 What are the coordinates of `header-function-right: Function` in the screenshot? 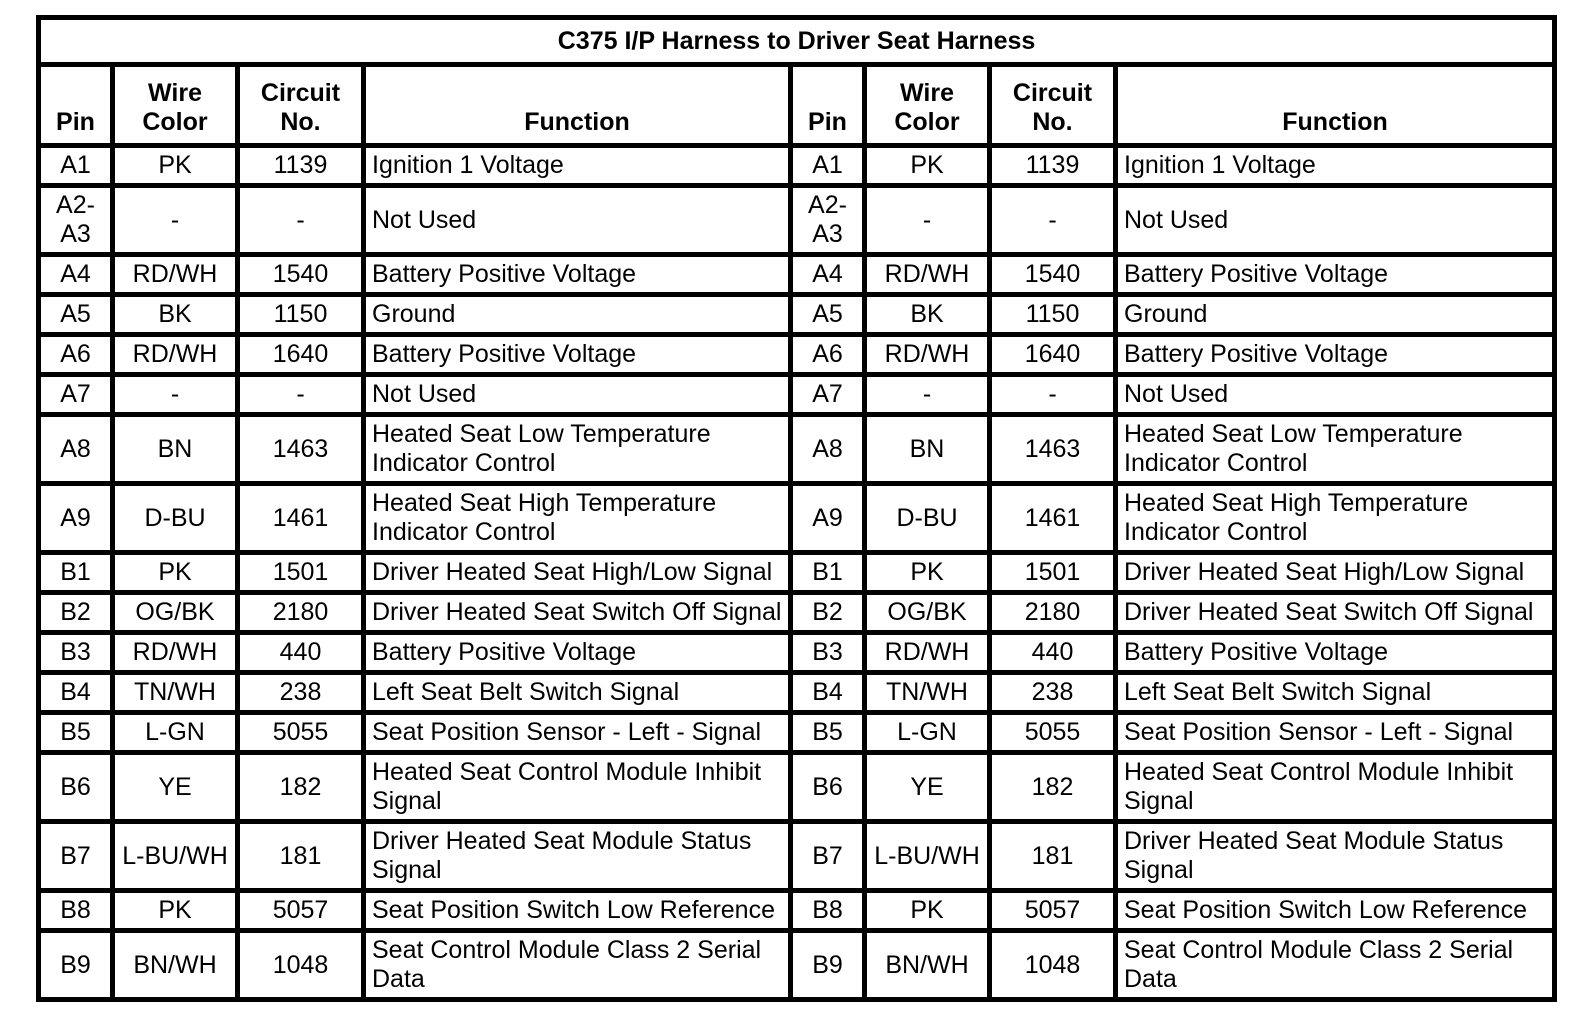 It's located at (1335, 105).